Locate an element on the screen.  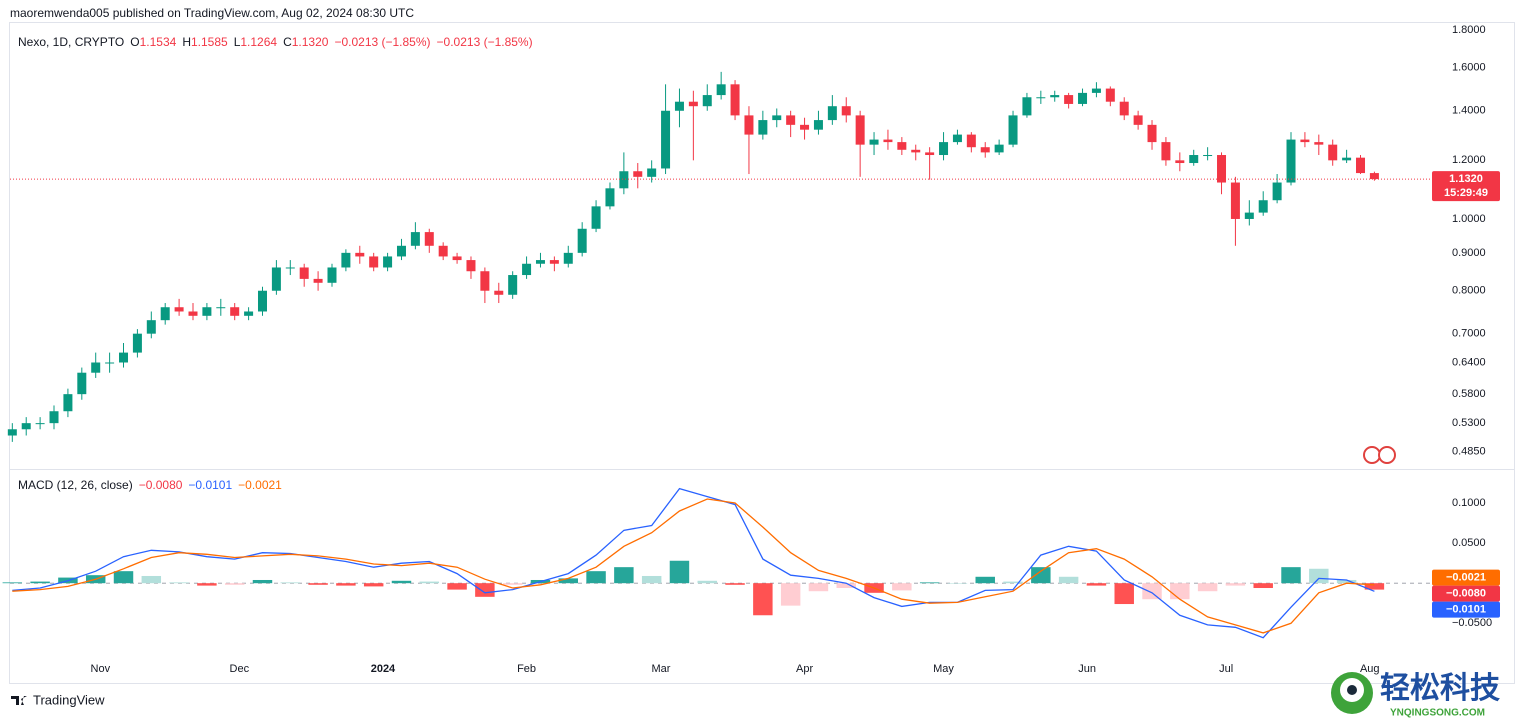
ohlc-value: 1.1320 is located at coordinates (310, 42).